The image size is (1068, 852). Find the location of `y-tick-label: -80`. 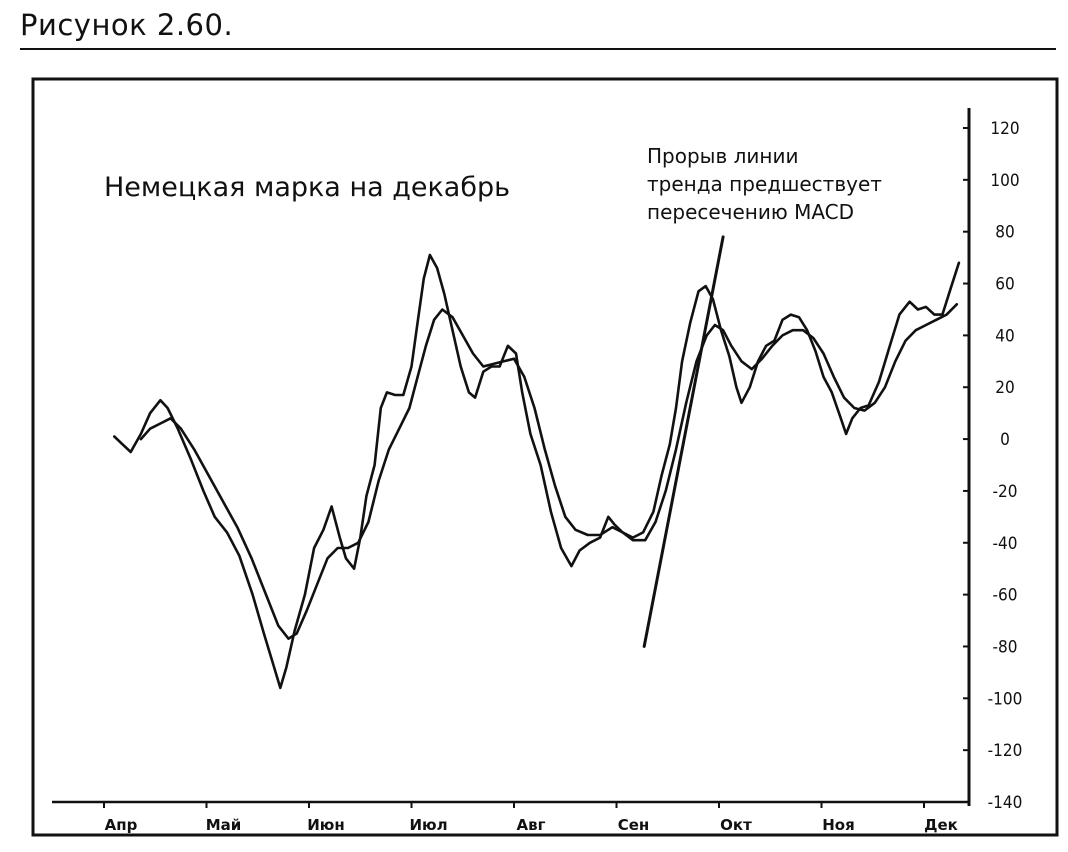

y-tick-label: -80 is located at coordinates (1005, 647).